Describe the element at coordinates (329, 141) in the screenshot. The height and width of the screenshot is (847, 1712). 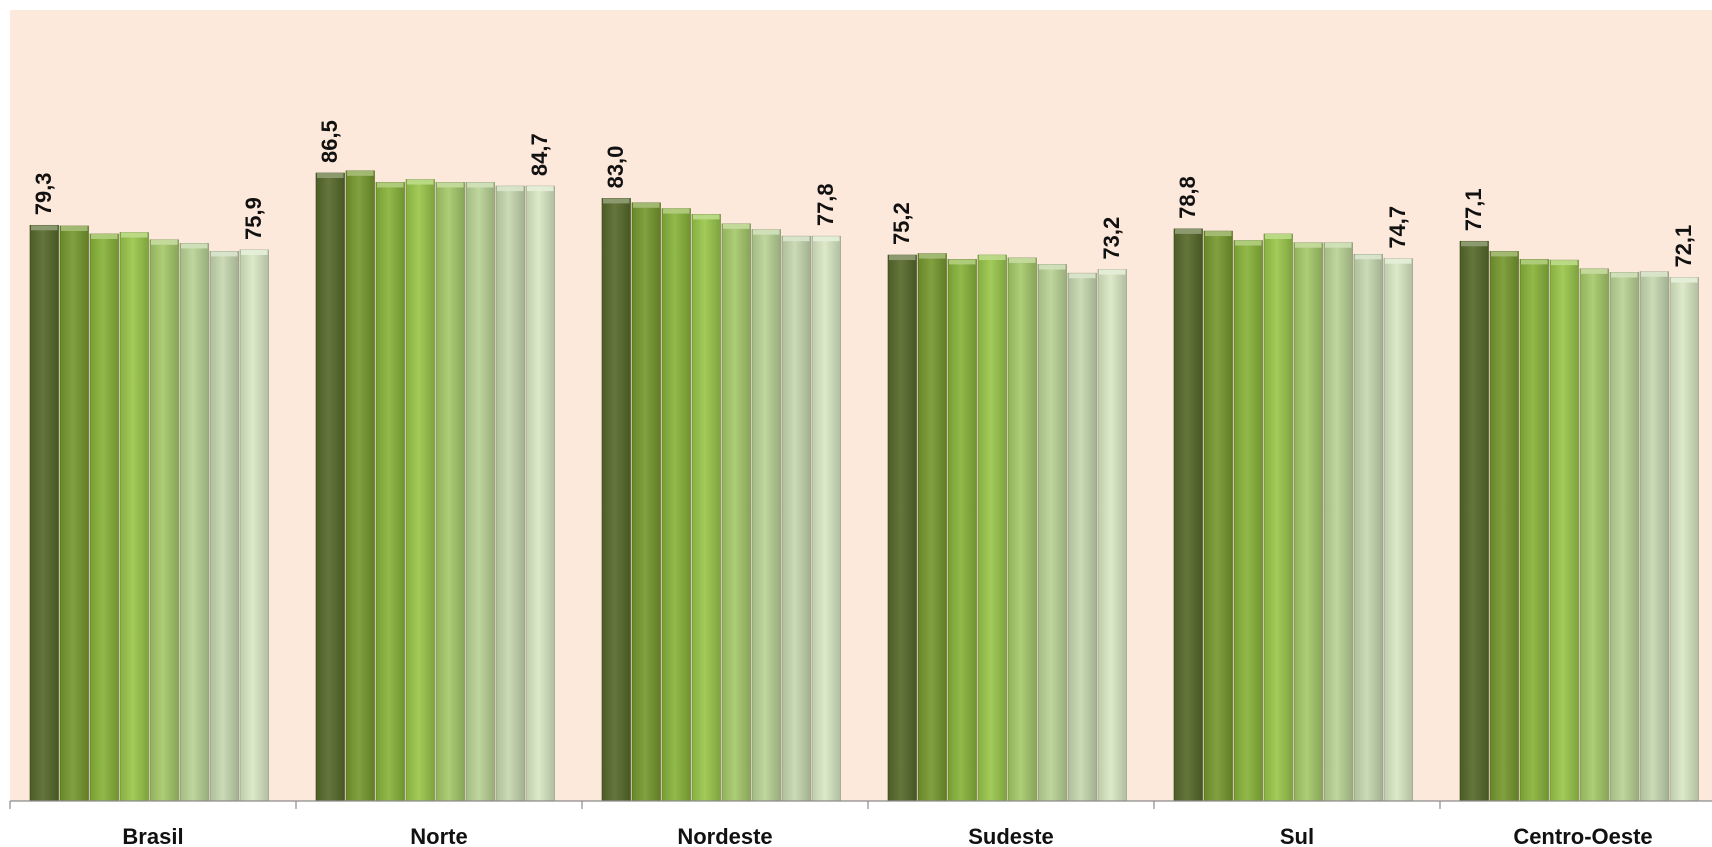
I see `data-label-first: 86,5` at that location.